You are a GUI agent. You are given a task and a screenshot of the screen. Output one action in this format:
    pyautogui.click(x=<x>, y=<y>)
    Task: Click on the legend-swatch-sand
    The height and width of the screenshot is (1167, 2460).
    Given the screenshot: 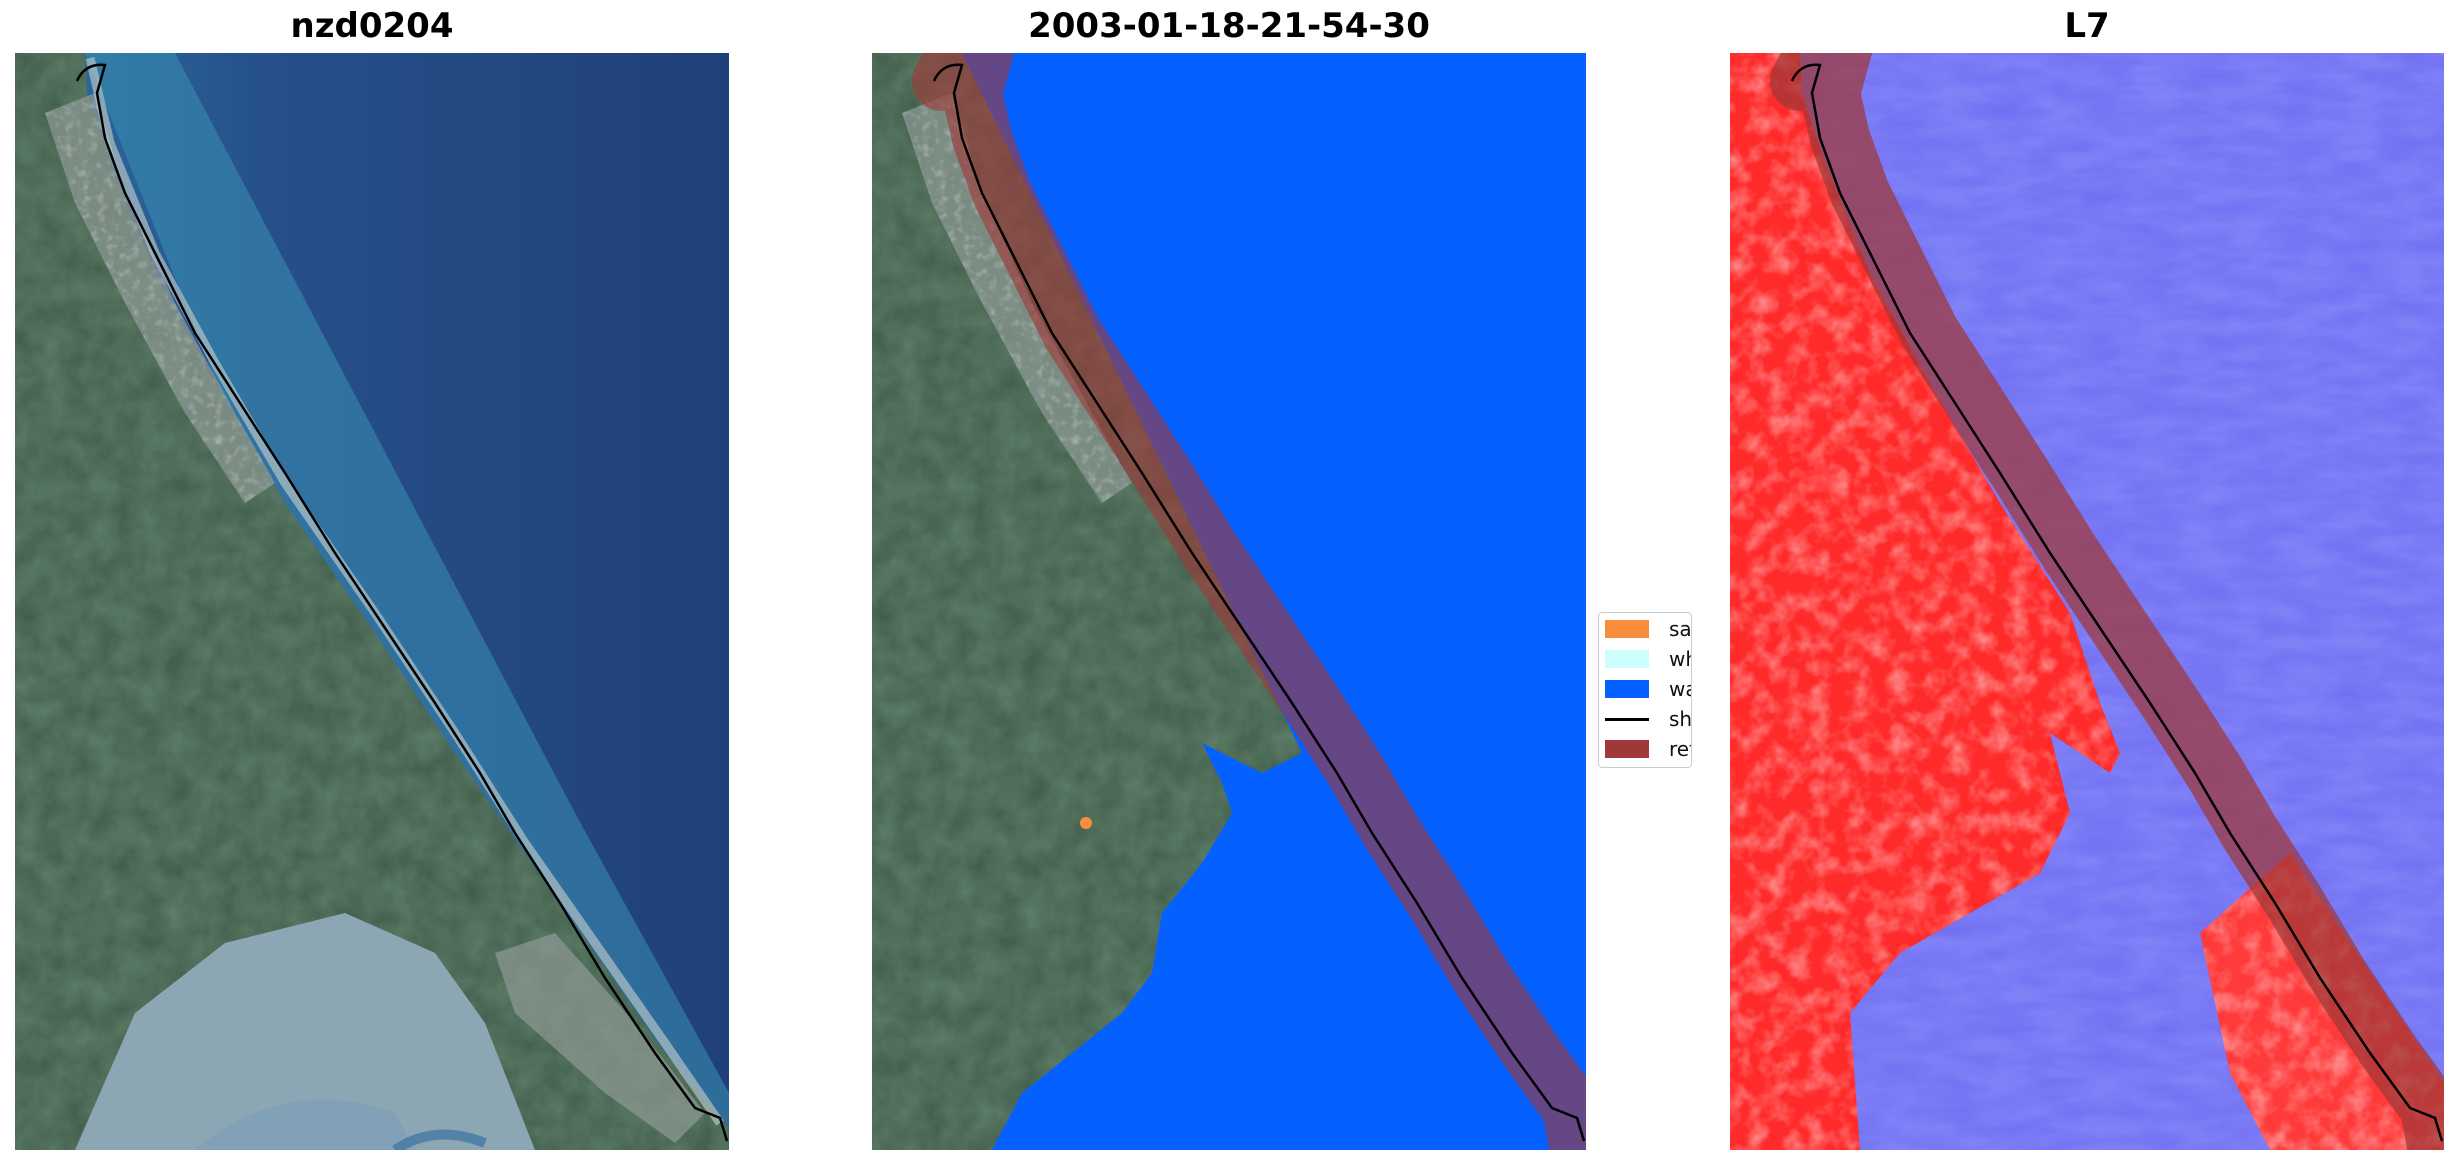 What is the action you would take?
    pyautogui.click(x=1627, y=629)
    